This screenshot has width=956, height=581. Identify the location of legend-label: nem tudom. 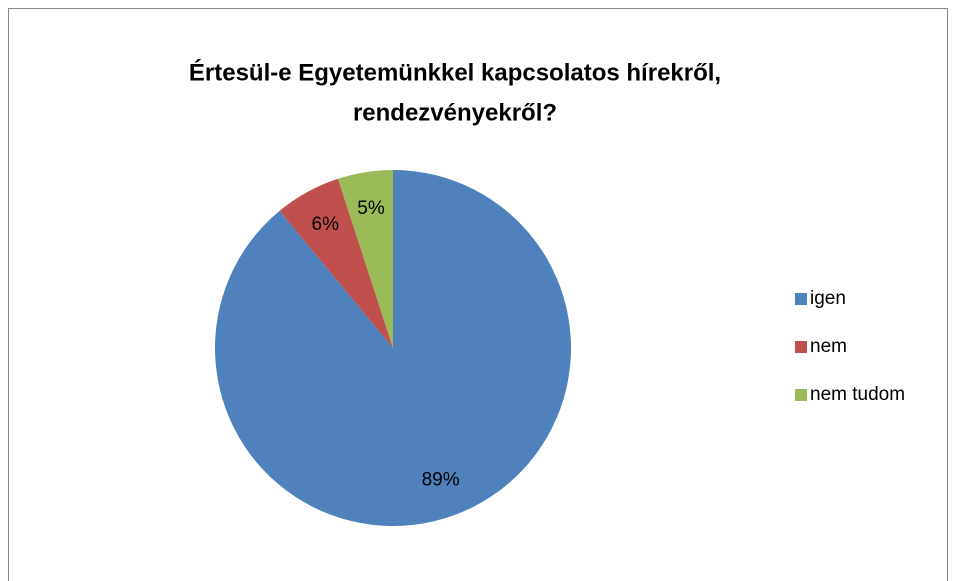
(857, 394).